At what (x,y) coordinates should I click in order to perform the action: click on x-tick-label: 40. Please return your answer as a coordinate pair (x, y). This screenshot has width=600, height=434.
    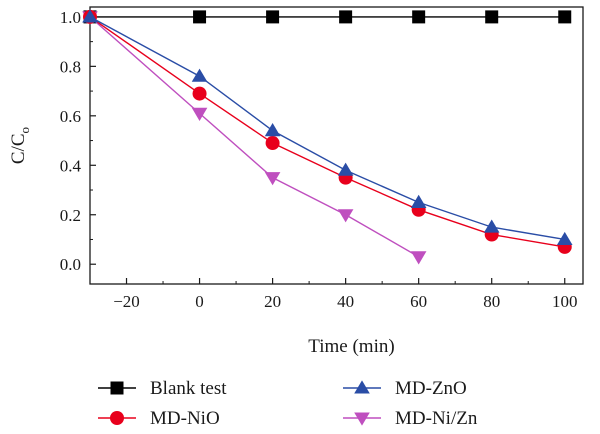
    Looking at the image, I should click on (345, 301).